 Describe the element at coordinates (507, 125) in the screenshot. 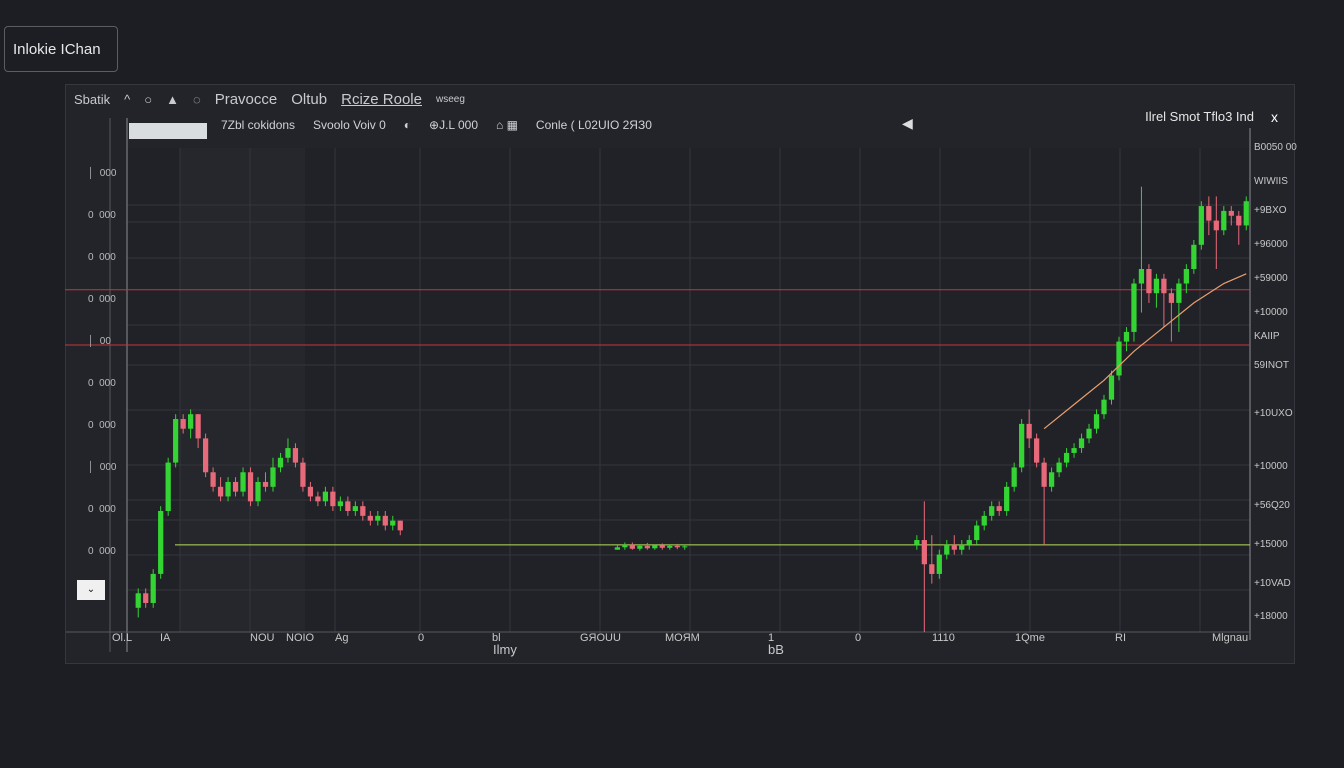

I see `toolbar-item: ⌂ ▦` at that location.